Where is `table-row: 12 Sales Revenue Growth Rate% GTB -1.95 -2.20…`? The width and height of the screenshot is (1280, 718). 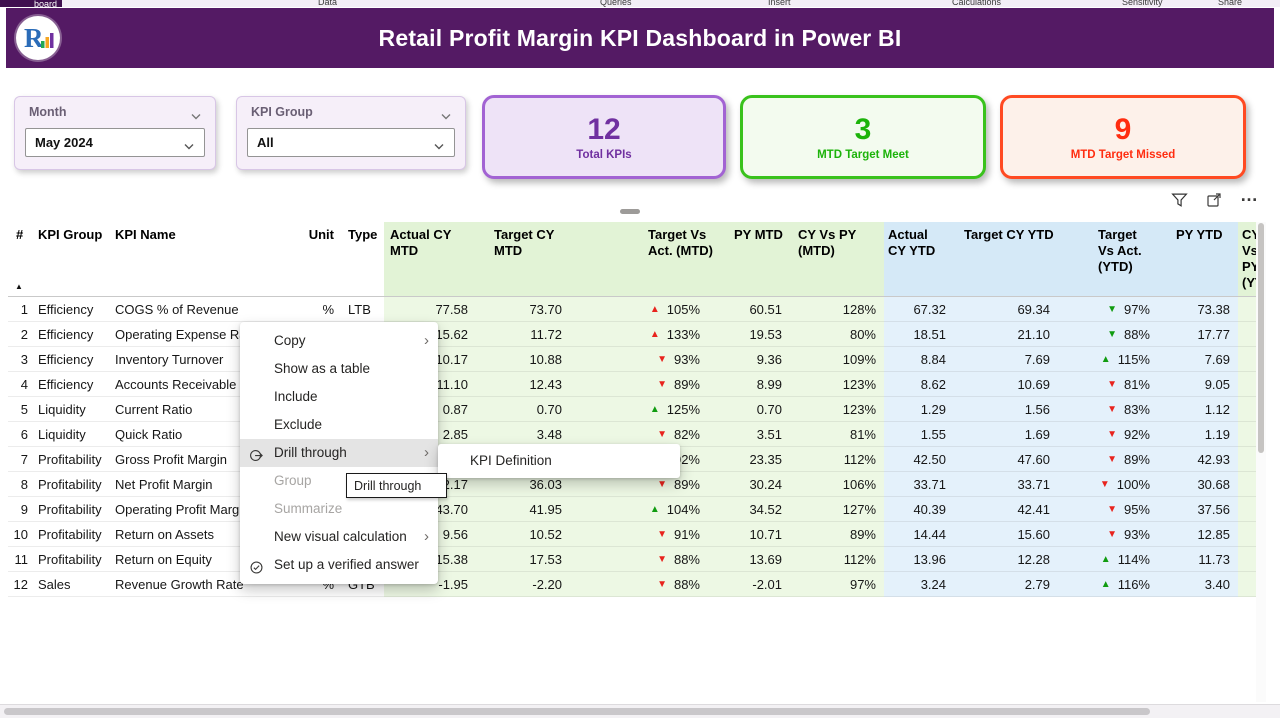
table-row: 12 Sales Revenue Growth Rate% GTB -1.95 -2.20… is located at coordinates (636, 584).